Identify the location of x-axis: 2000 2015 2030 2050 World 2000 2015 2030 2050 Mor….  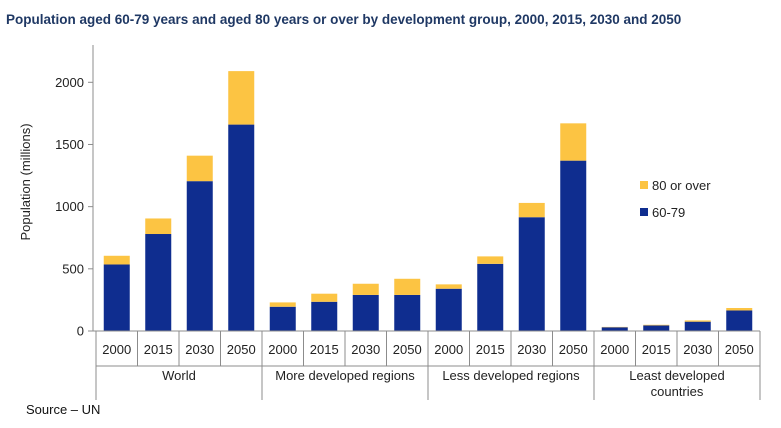
(427, 365).